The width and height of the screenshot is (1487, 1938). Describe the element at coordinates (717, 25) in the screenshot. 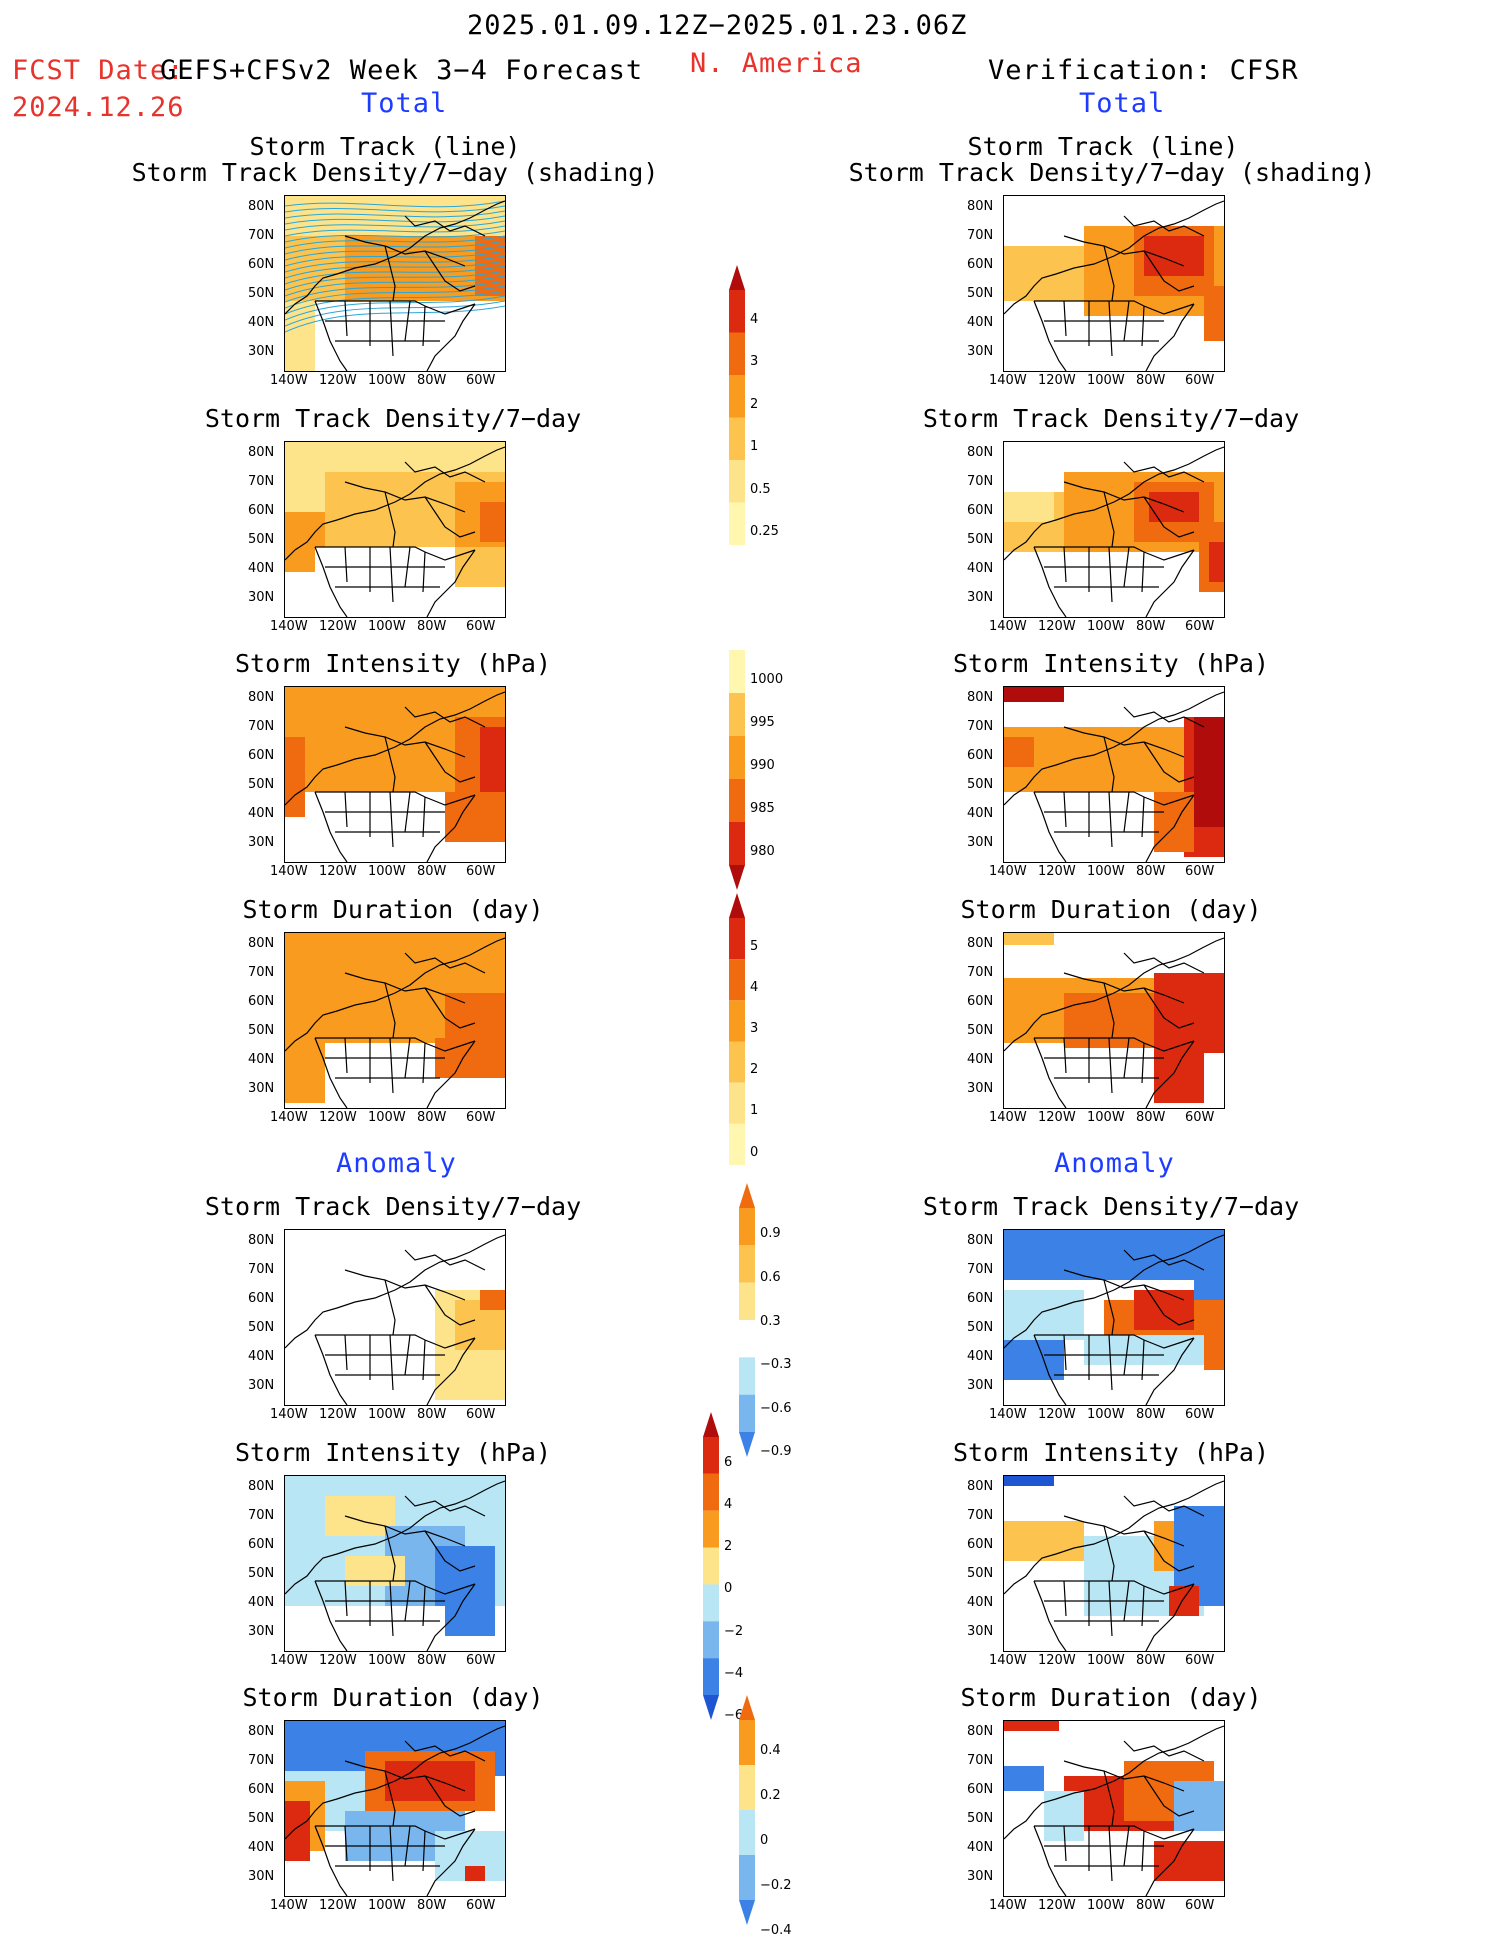

I see `period-title: 2025.01.09.12Z−2025.01.23.06Z` at that location.